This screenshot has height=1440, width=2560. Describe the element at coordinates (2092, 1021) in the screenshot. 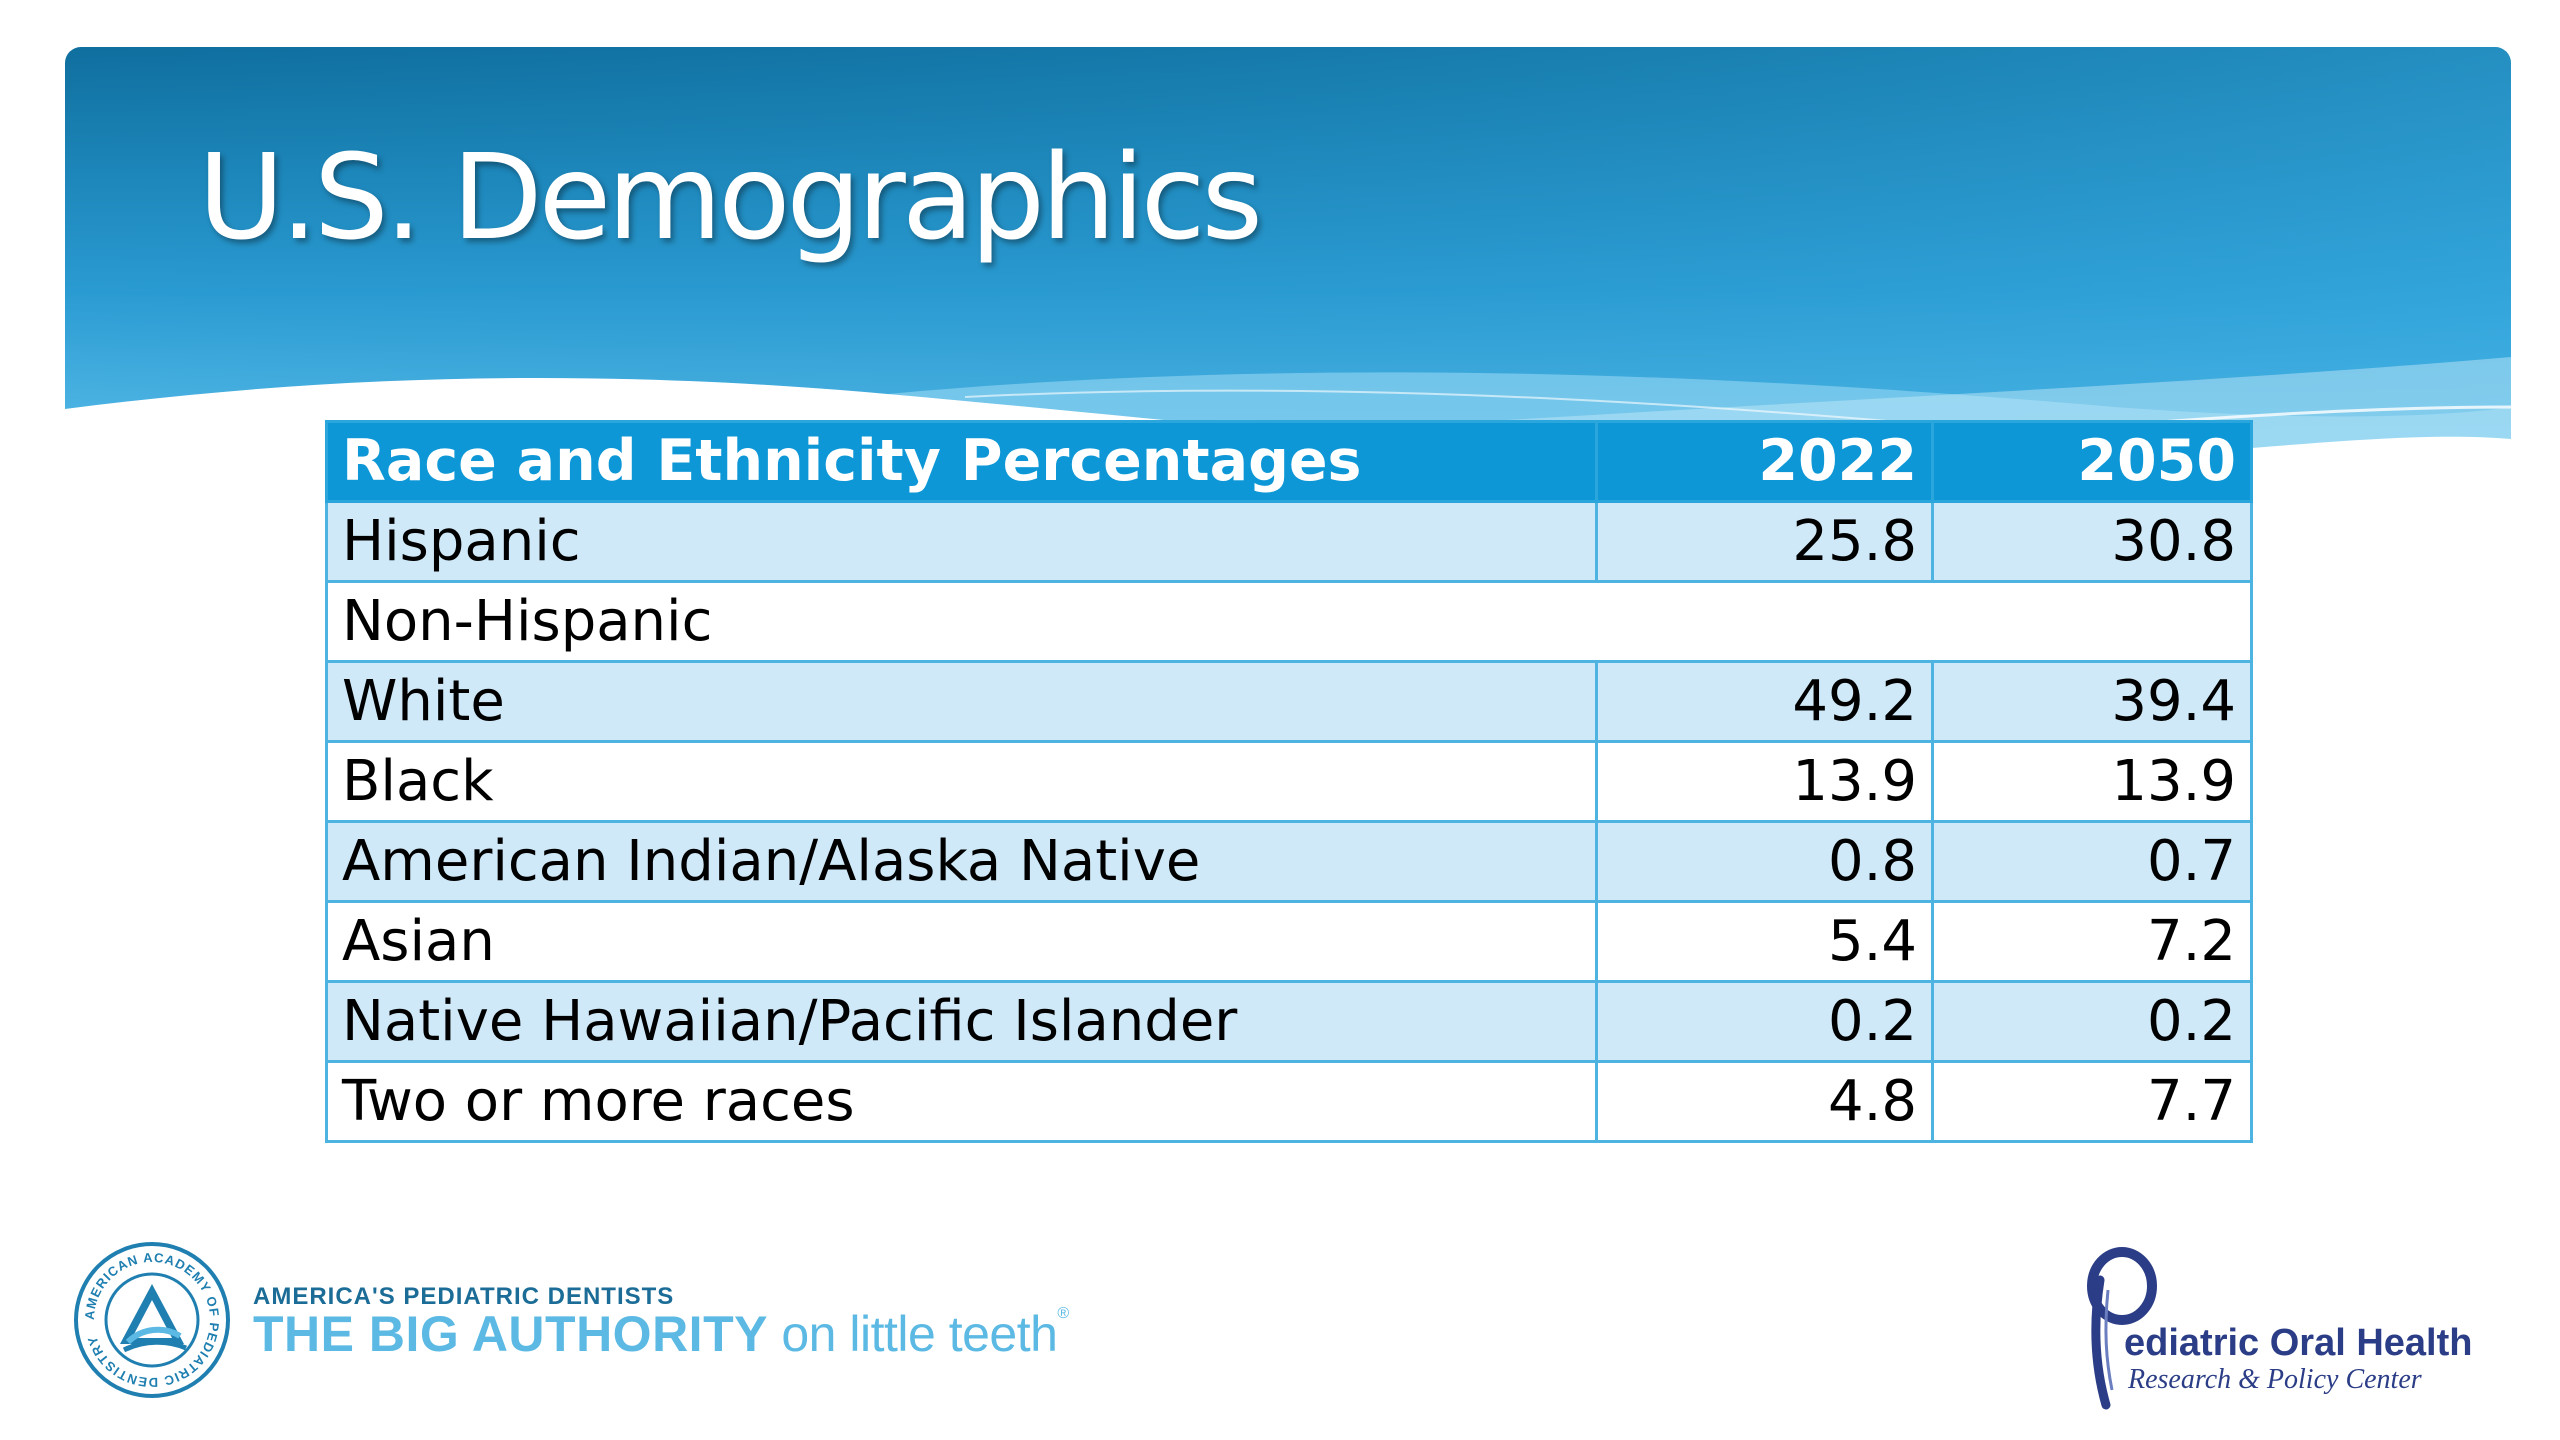

I see `value-2050: 0.2` at that location.